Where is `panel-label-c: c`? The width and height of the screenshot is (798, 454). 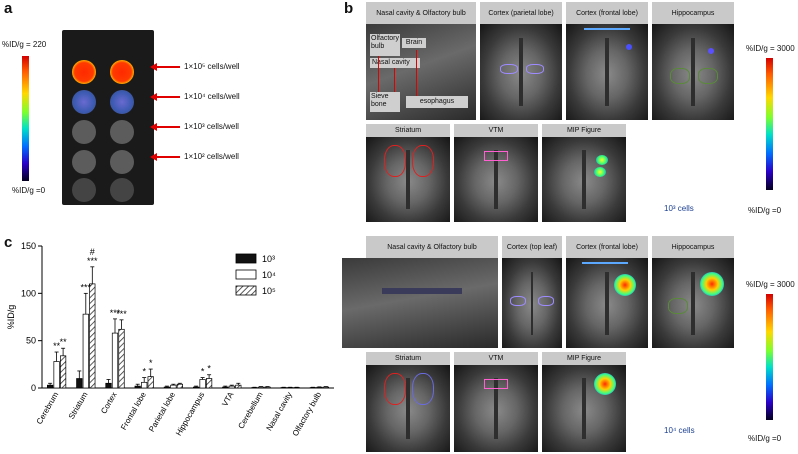 panel-label-c: c is located at coordinates (8, 242).